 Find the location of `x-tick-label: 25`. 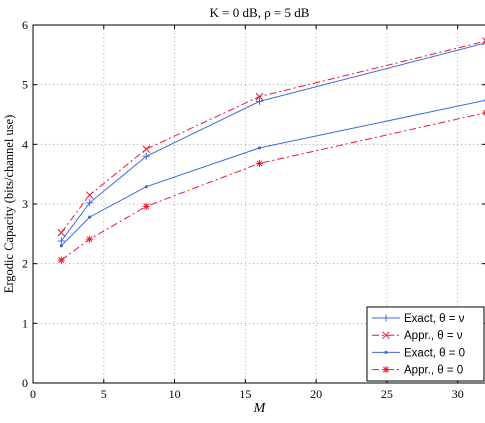

x-tick-label: 25 is located at coordinates (387, 394).